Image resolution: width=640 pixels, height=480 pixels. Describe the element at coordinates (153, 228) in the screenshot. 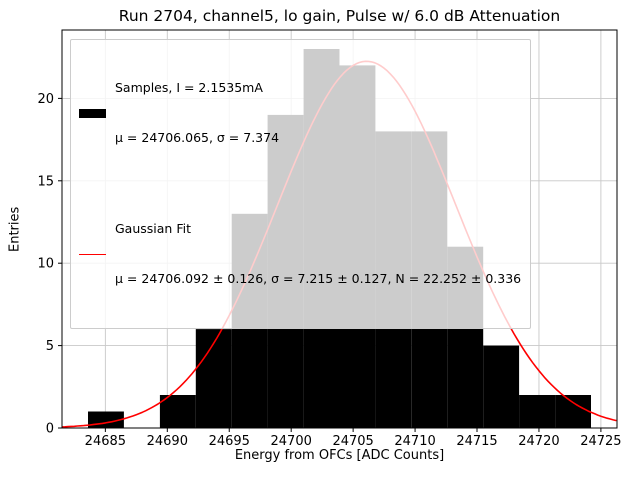

I see `legend-fit-line1: Gaussian Fit` at that location.